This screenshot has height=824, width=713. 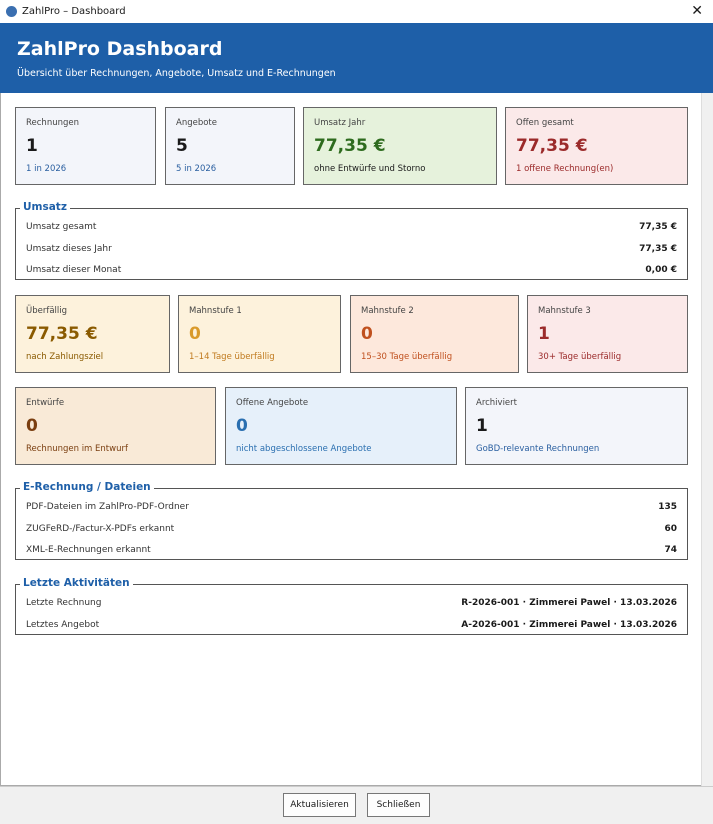 I want to click on footer: Aktualisieren Schließen, so click(x=356, y=805).